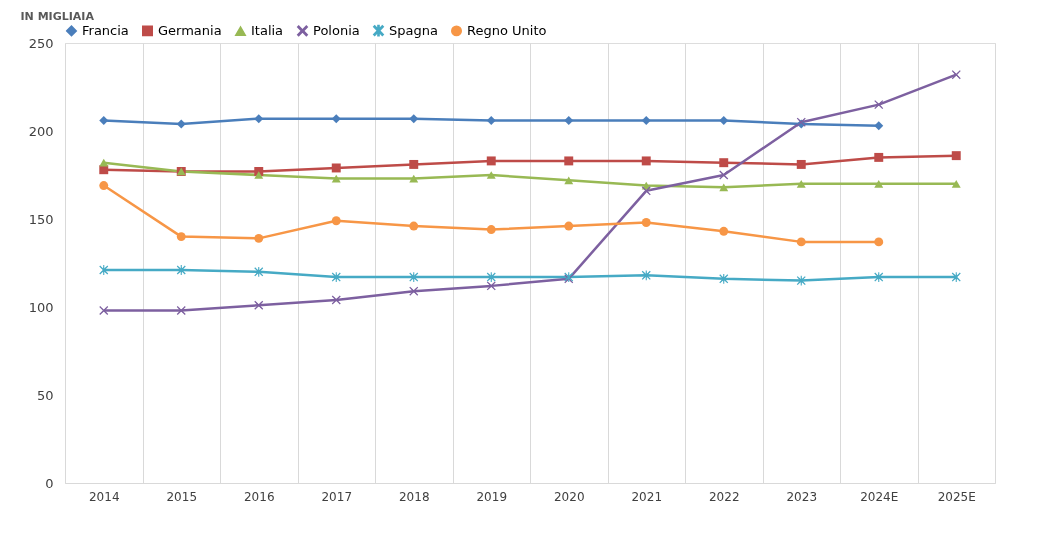  I want to click on y-tick-label: 150, so click(41, 219).